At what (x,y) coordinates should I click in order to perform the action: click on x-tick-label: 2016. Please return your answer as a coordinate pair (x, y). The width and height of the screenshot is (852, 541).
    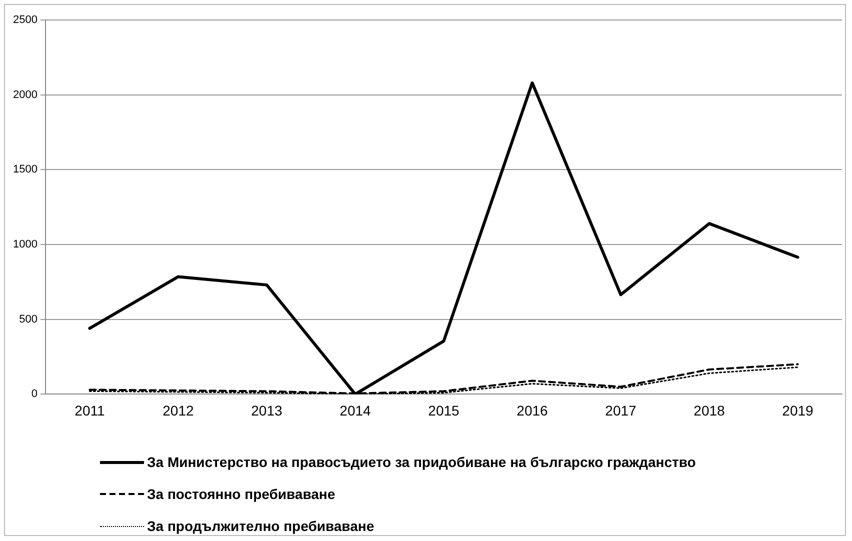
    Looking at the image, I should click on (532, 410).